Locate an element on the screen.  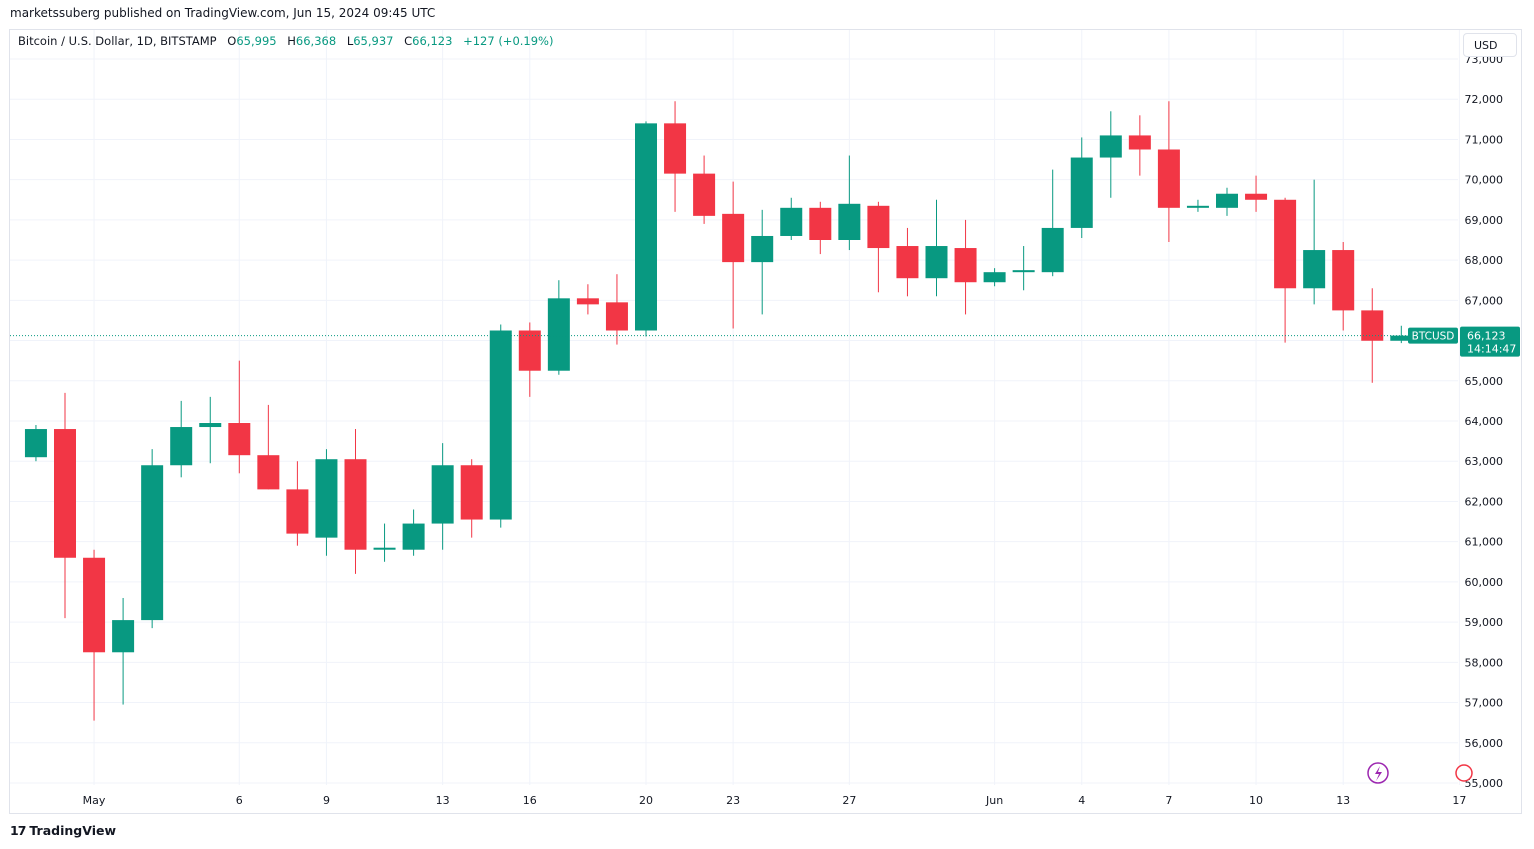
legend-close-value: 66,123 is located at coordinates (432, 41).